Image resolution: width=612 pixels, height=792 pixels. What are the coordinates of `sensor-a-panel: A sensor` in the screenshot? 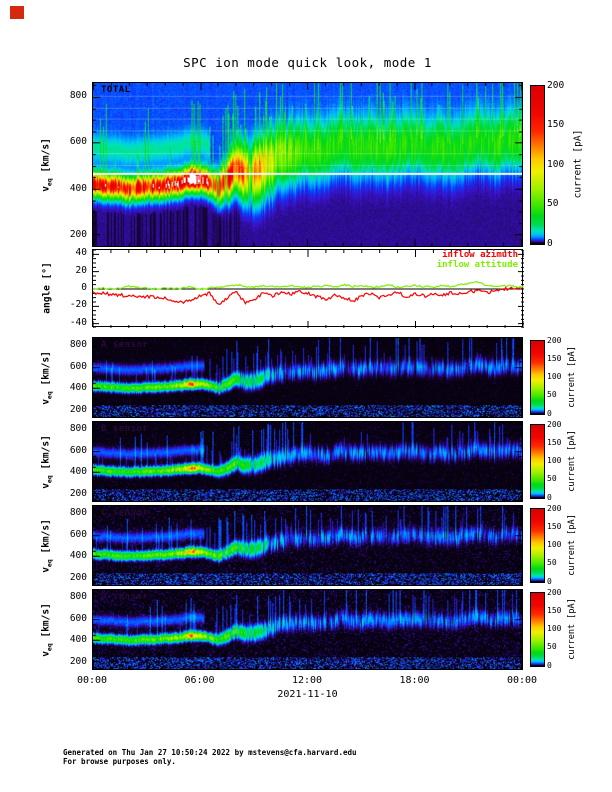 It's located at (307, 377).